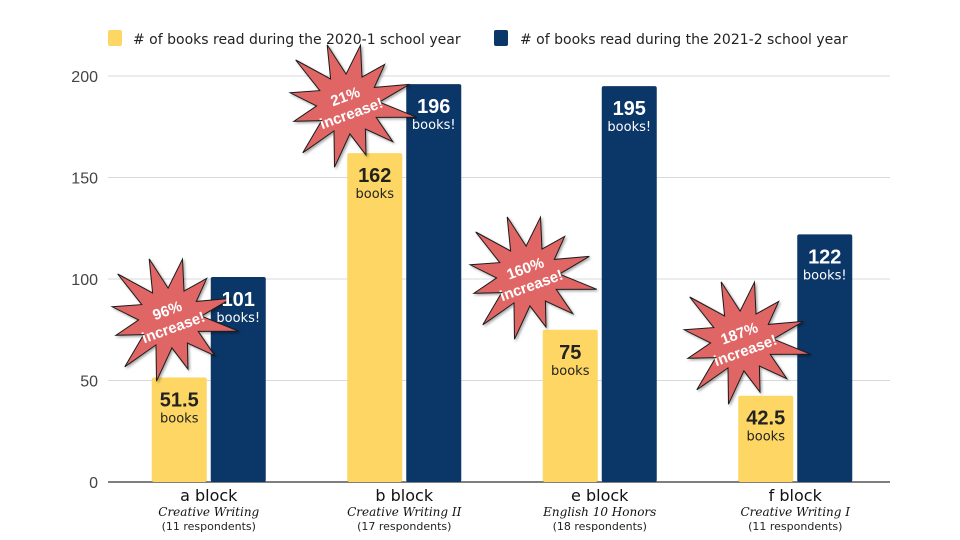 The image size is (960, 540). Describe the element at coordinates (115, 38) in the screenshot. I see `legend-swatch-2020` at that location.